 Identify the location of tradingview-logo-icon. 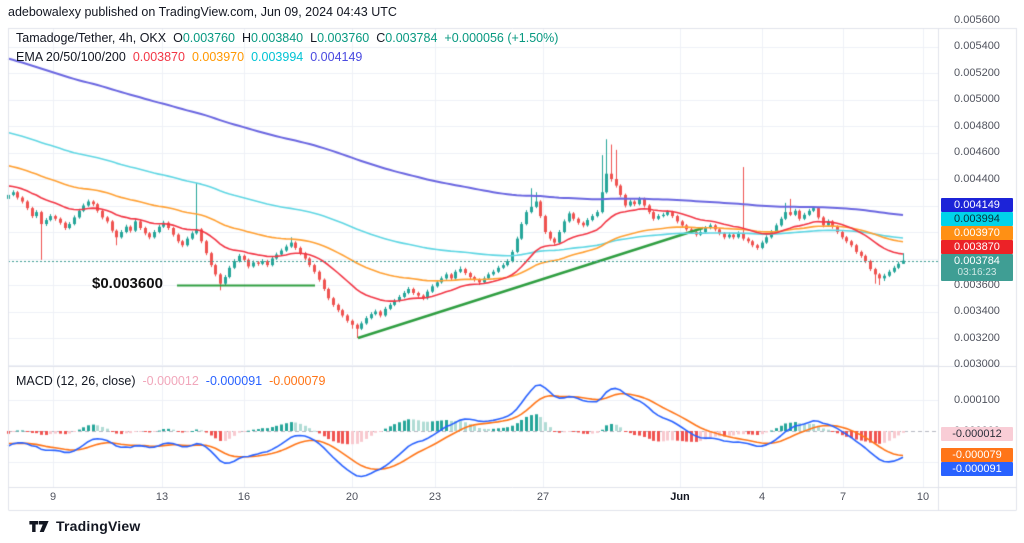
(39, 526).